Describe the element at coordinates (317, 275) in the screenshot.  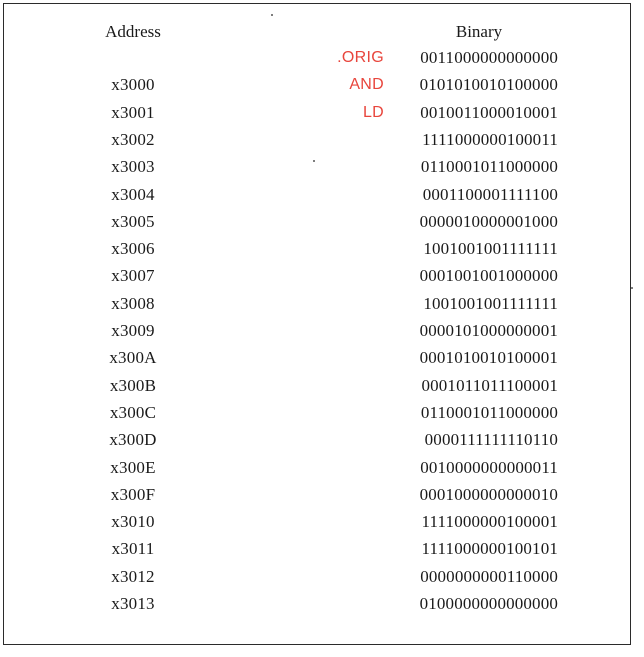
I see `table-row: x3007 0001001001000000` at that location.